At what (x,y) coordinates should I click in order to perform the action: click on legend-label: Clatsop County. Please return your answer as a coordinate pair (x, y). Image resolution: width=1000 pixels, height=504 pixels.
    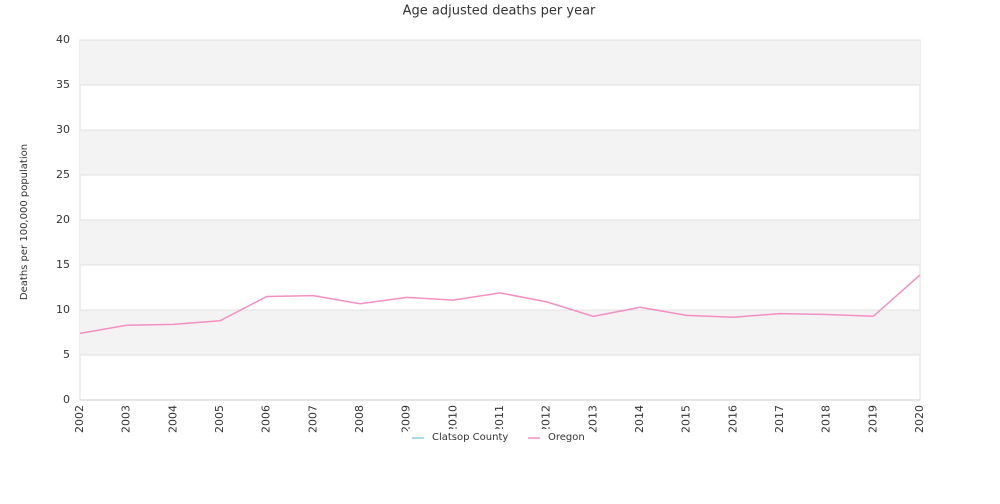
    Looking at the image, I should click on (470, 437).